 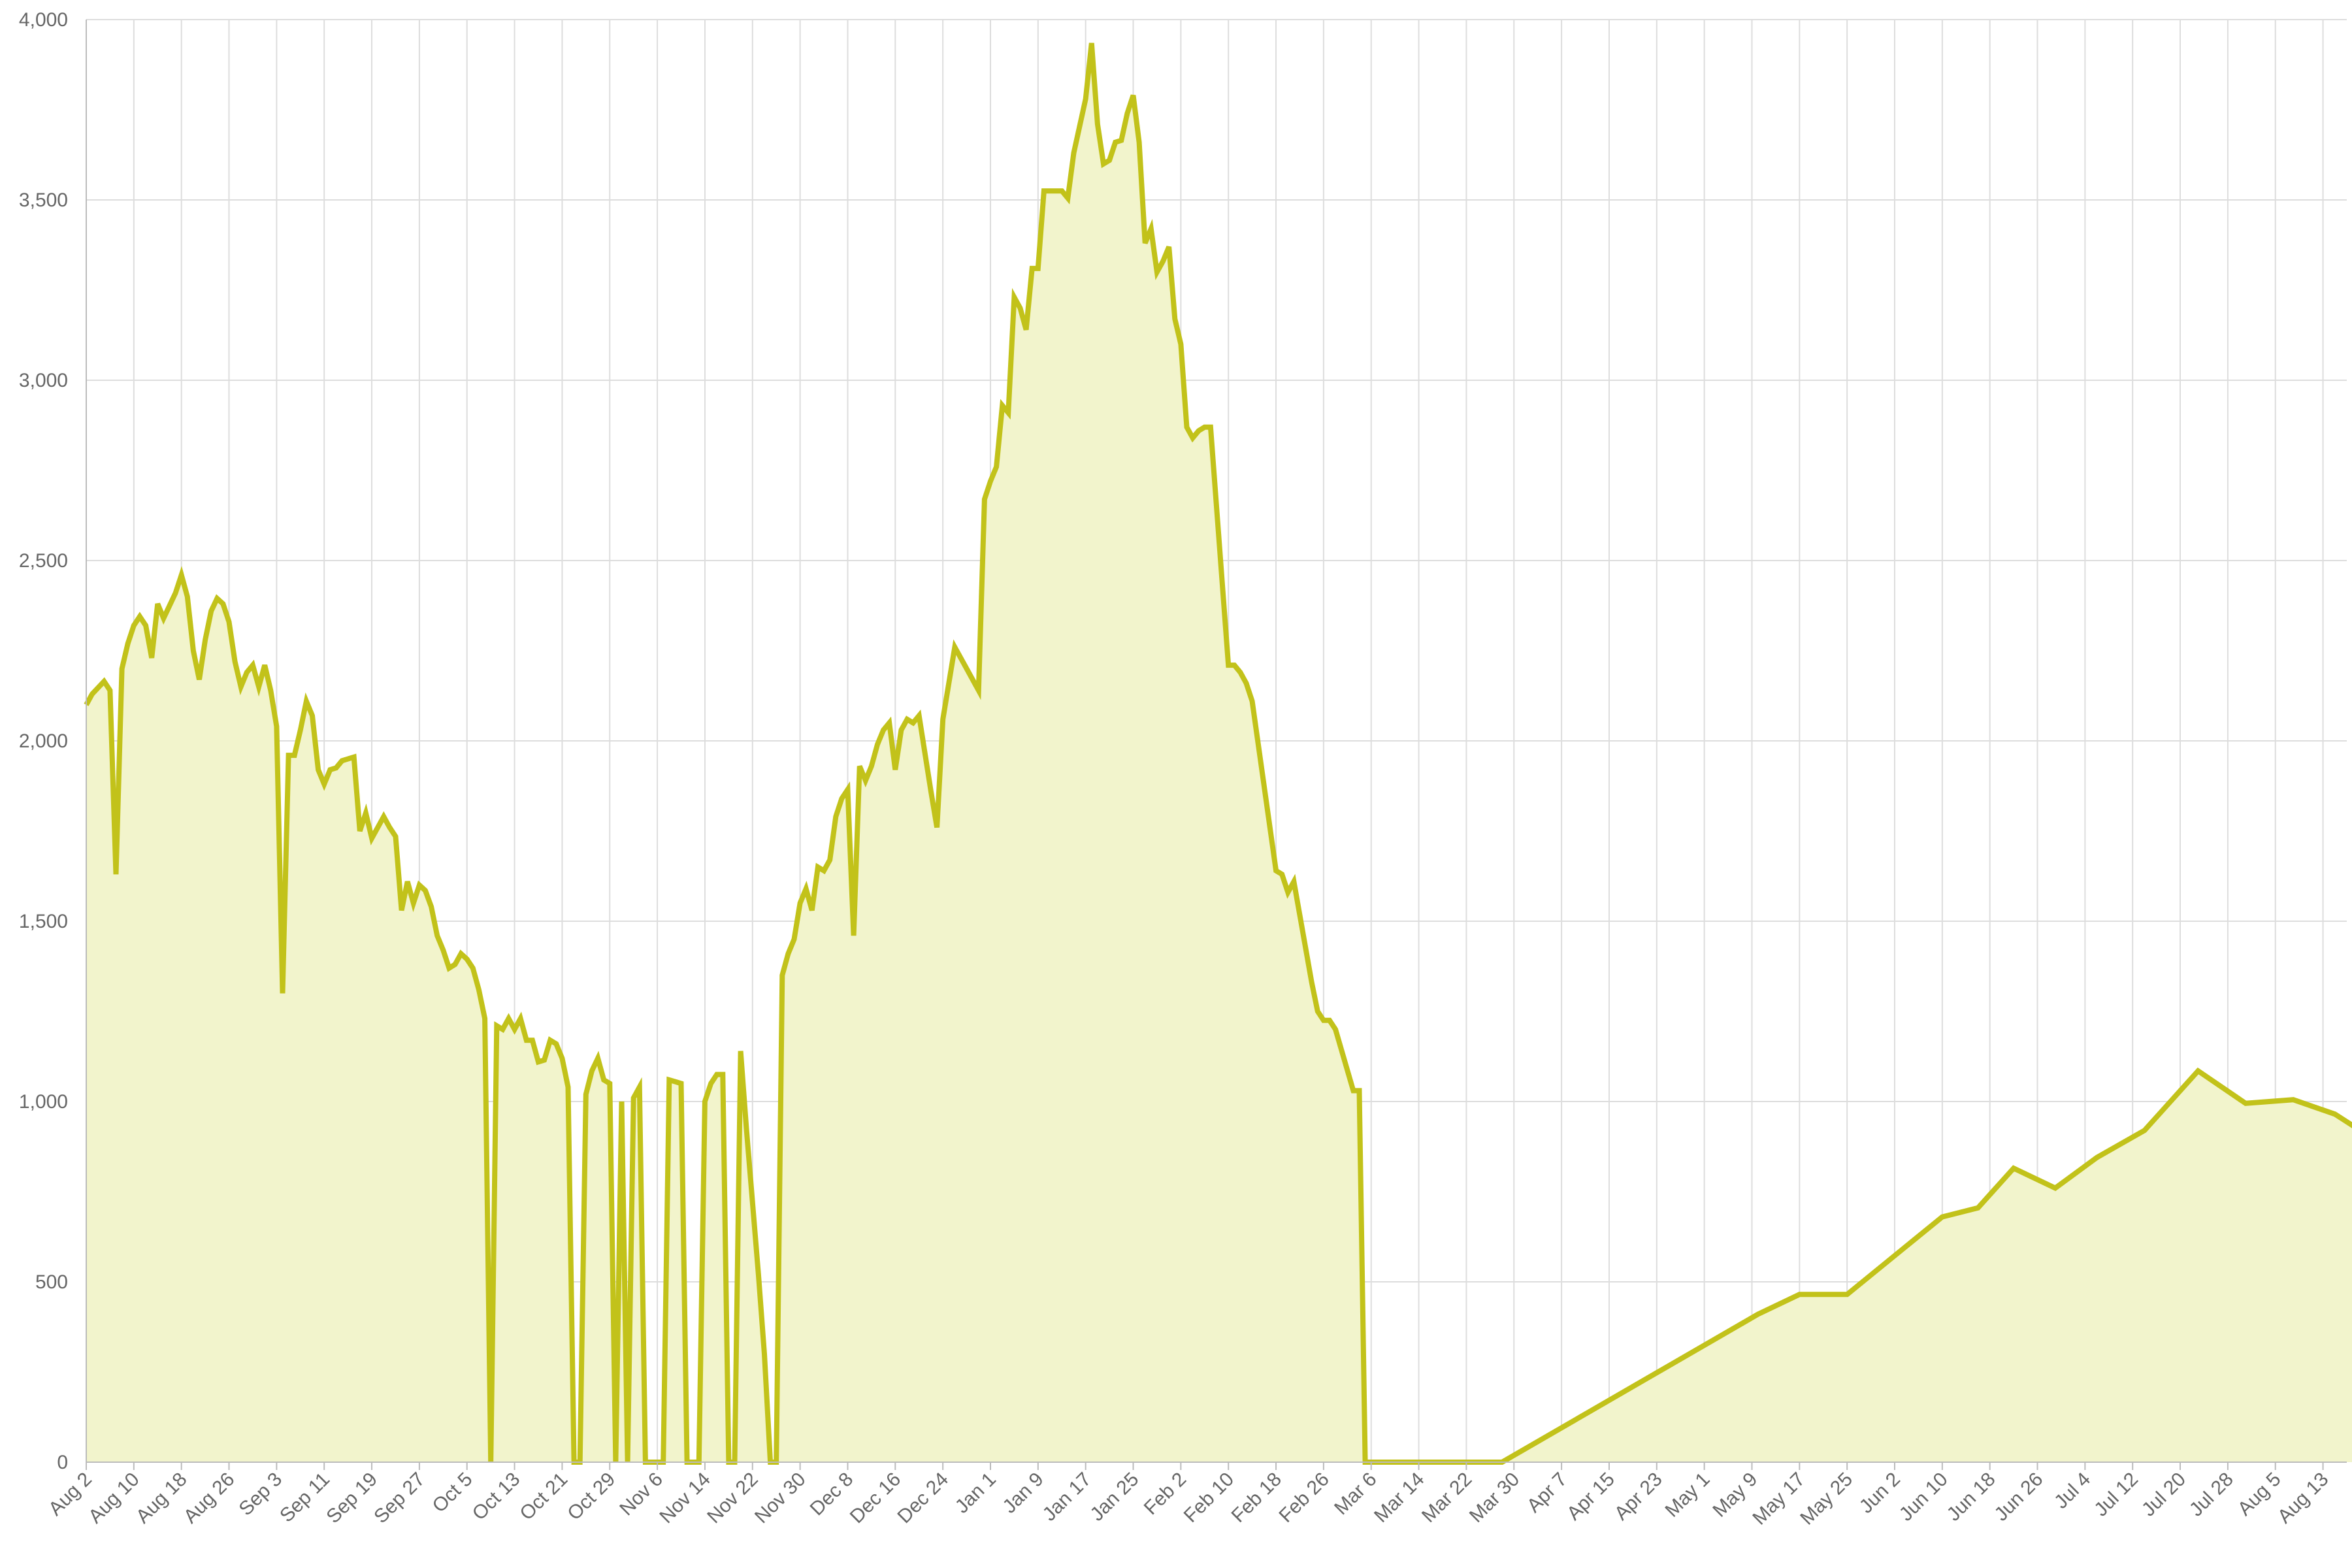 What do you see at coordinates (2164, 1495) in the screenshot?
I see `x-tick-label: Jul 20` at bounding box center [2164, 1495].